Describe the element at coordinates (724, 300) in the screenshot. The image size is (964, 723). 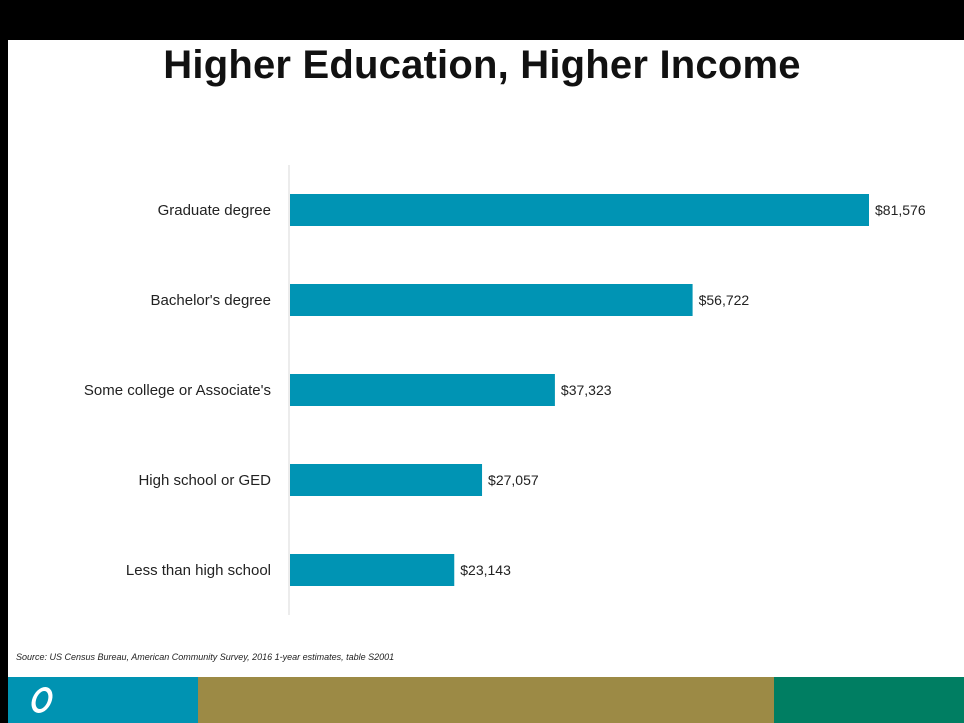
I see `value-label-1: $56,722` at that location.